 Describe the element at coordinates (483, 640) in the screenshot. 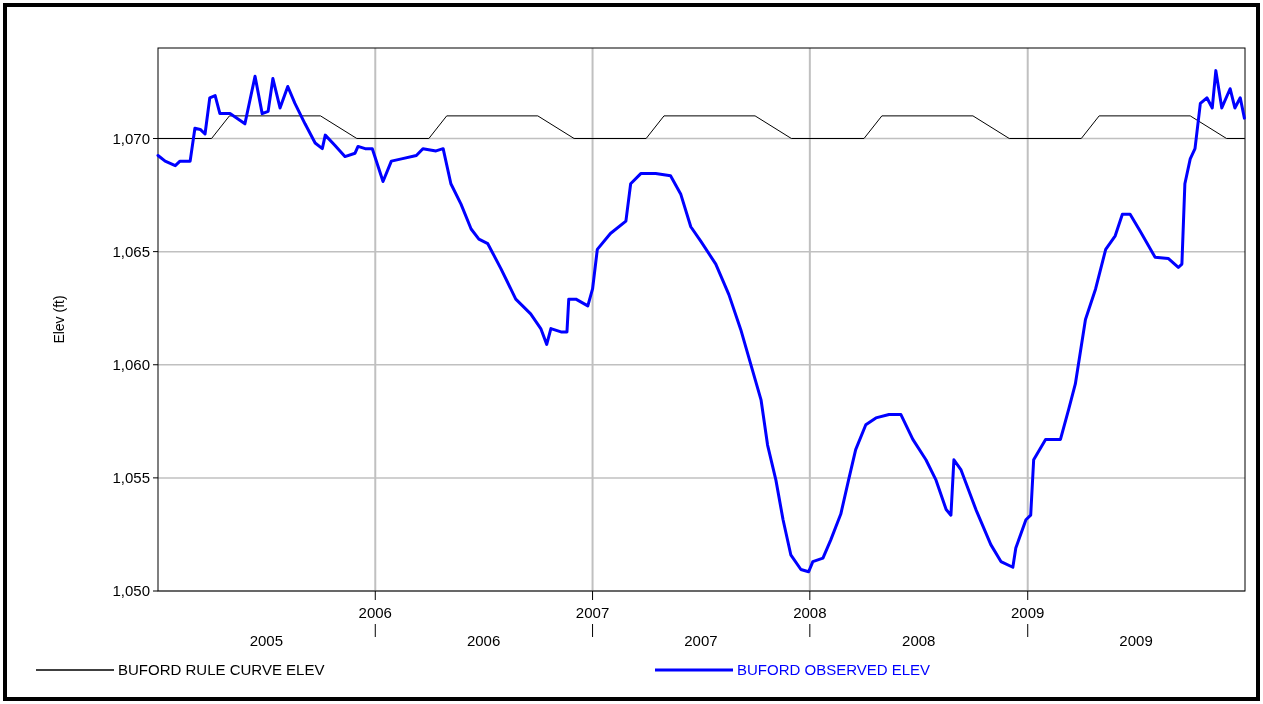

I see `x2-tick-label: 2006` at that location.